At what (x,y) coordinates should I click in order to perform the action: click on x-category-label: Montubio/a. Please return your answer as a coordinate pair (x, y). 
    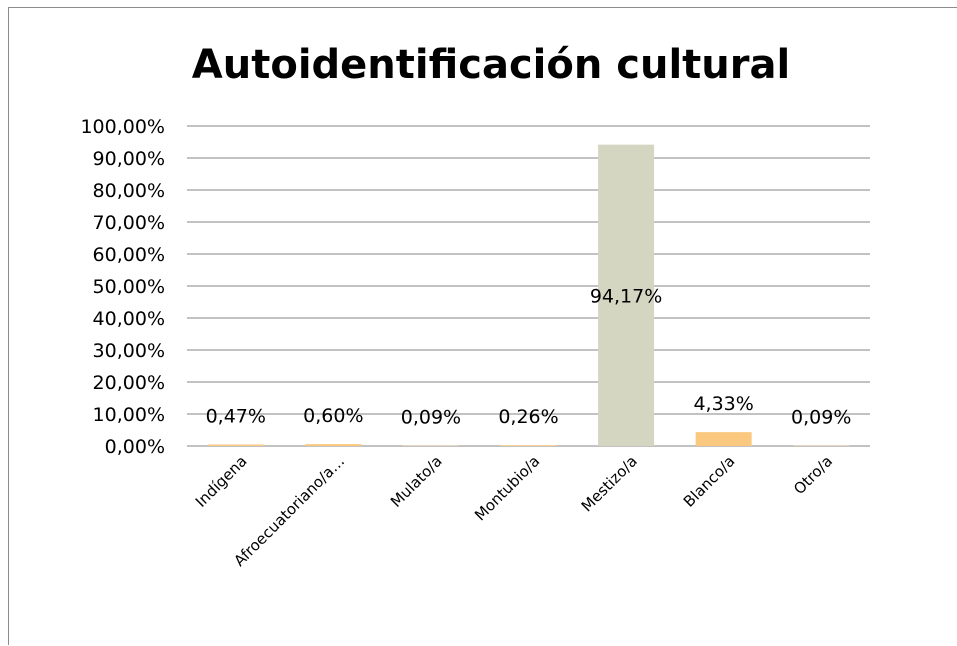
    Looking at the image, I should click on (507, 488).